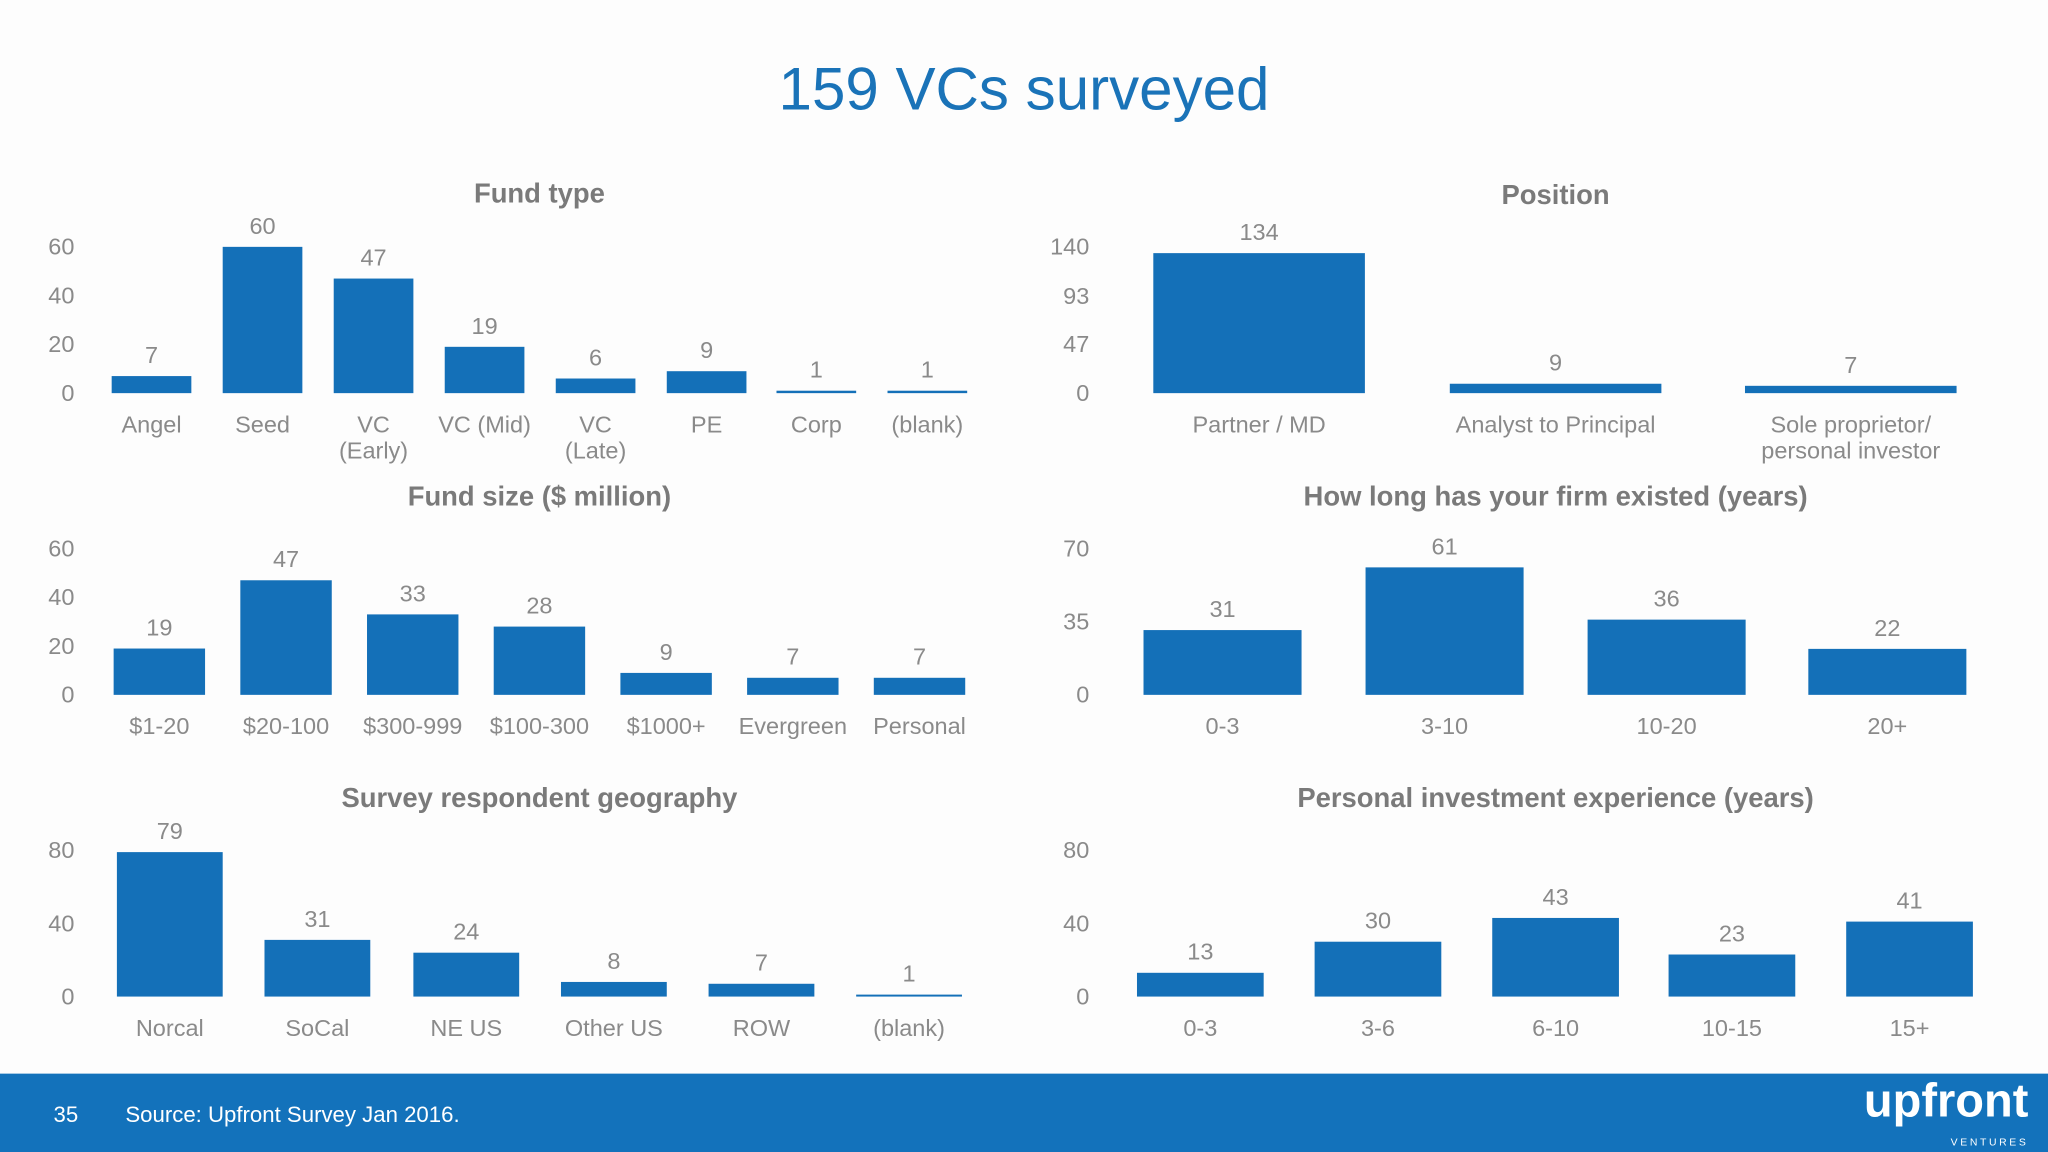  Describe the element at coordinates (1076, 548) in the screenshot. I see `y-tick-label: 70` at that location.